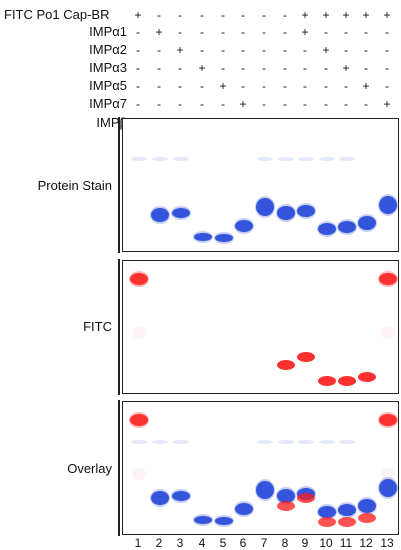 The image size is (401, 550). What do you see at coordinates (108, 49) in the screenshot?
I see `condition-label: IMPα2` at bounding box center [108, 49].